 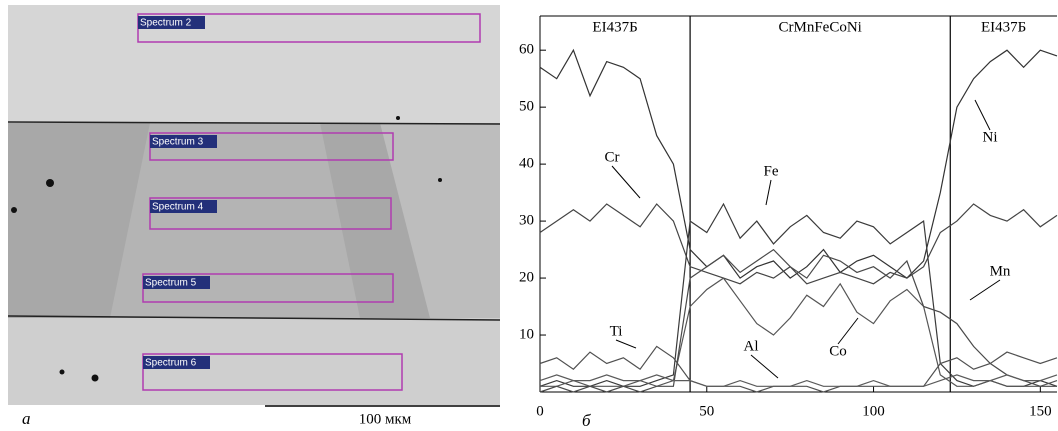 What do you see at coordinates (586, 420) in the screenshot?
I see `panel-label: б` at bounding box center [586, 420].